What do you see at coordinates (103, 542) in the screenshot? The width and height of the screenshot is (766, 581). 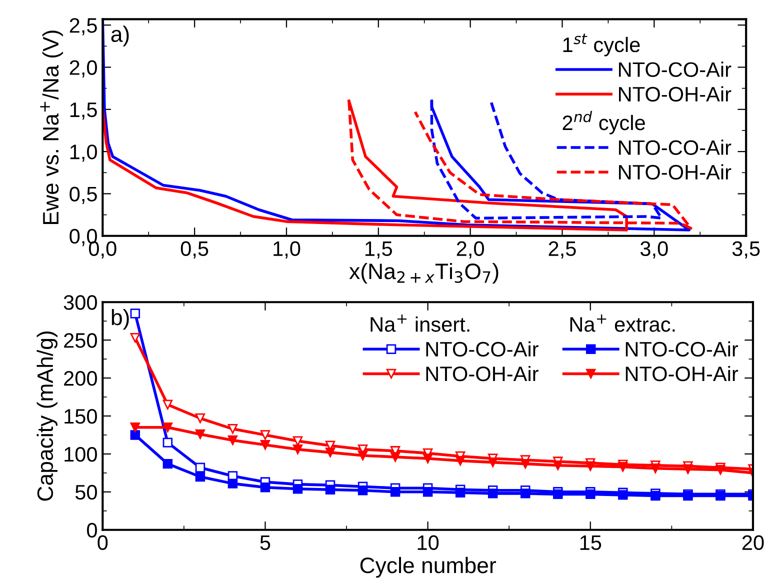 I see `x-tick-label: 0` at bounding box center [103, 542].